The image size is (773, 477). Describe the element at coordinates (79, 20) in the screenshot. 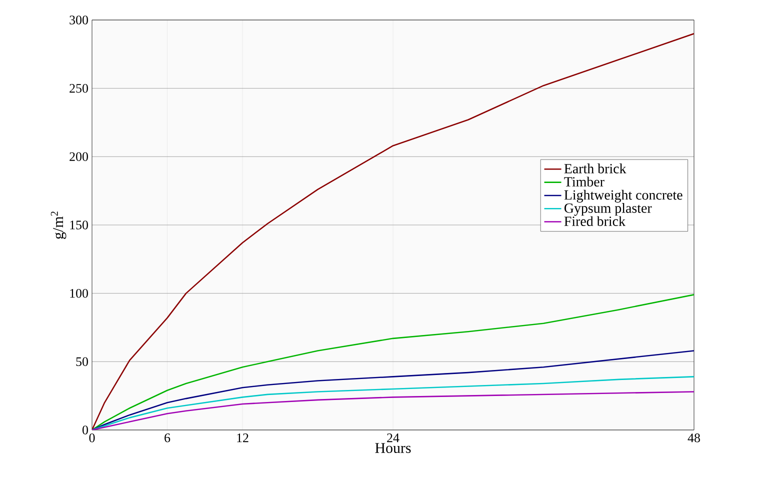

I see `y-tick-label: 300` at that location.